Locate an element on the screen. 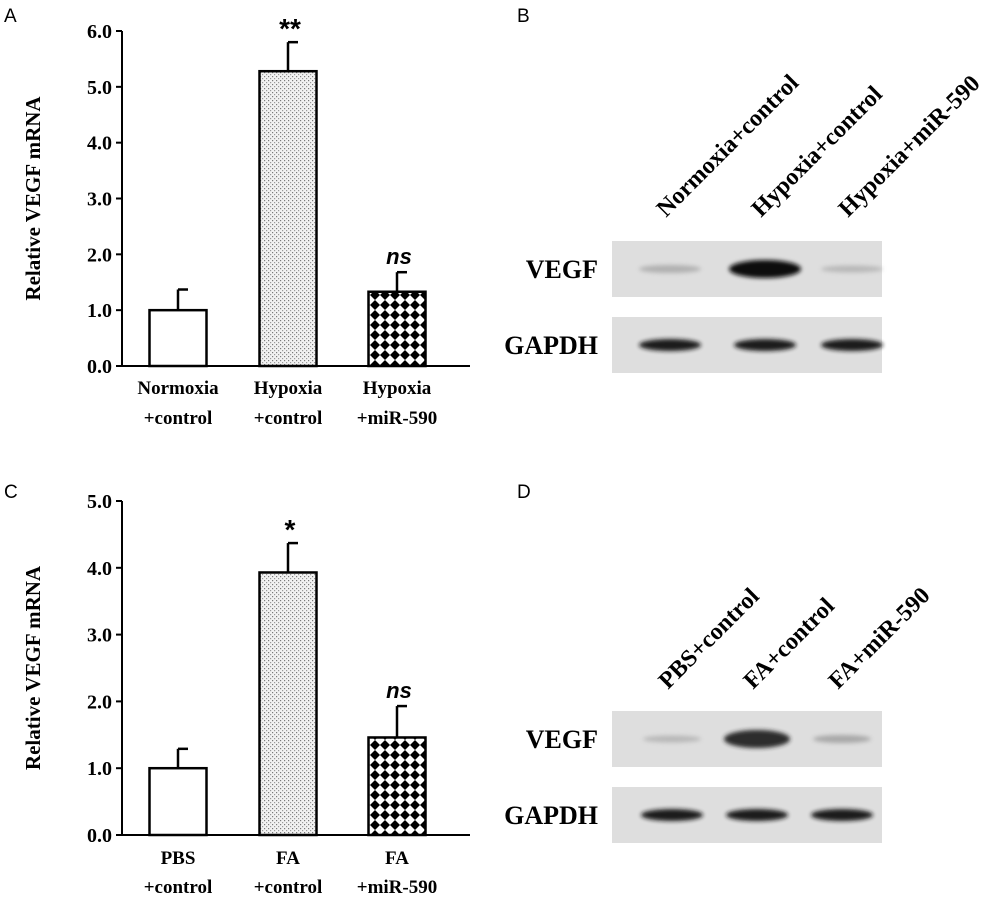 This screenshot has width=1000, height=902. significance-label-a-2: ns is located at coordinates (399, 256).